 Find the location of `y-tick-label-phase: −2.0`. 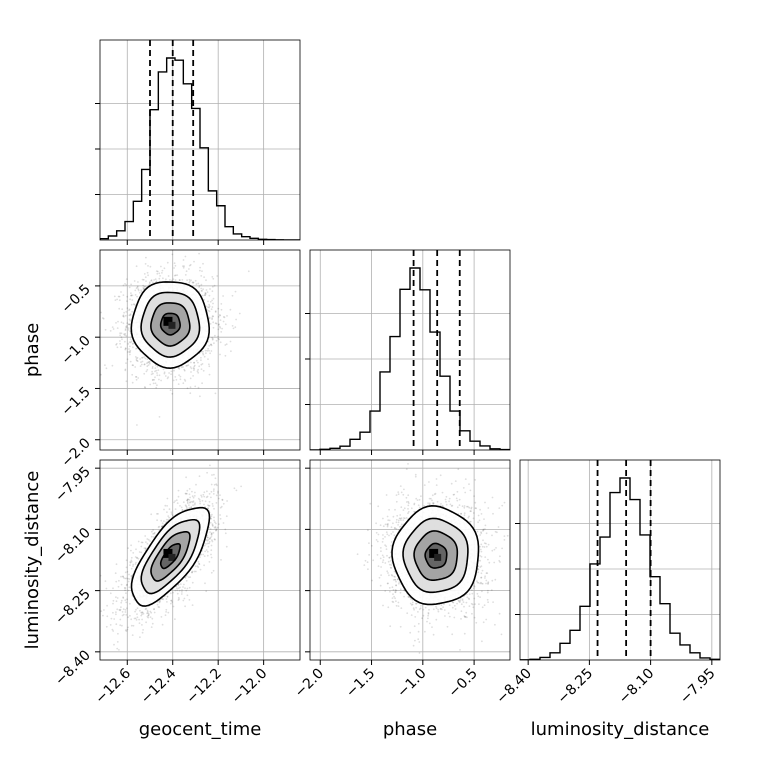

y-tick-label-phase: −2.0 is located at coordinates (75, 452).